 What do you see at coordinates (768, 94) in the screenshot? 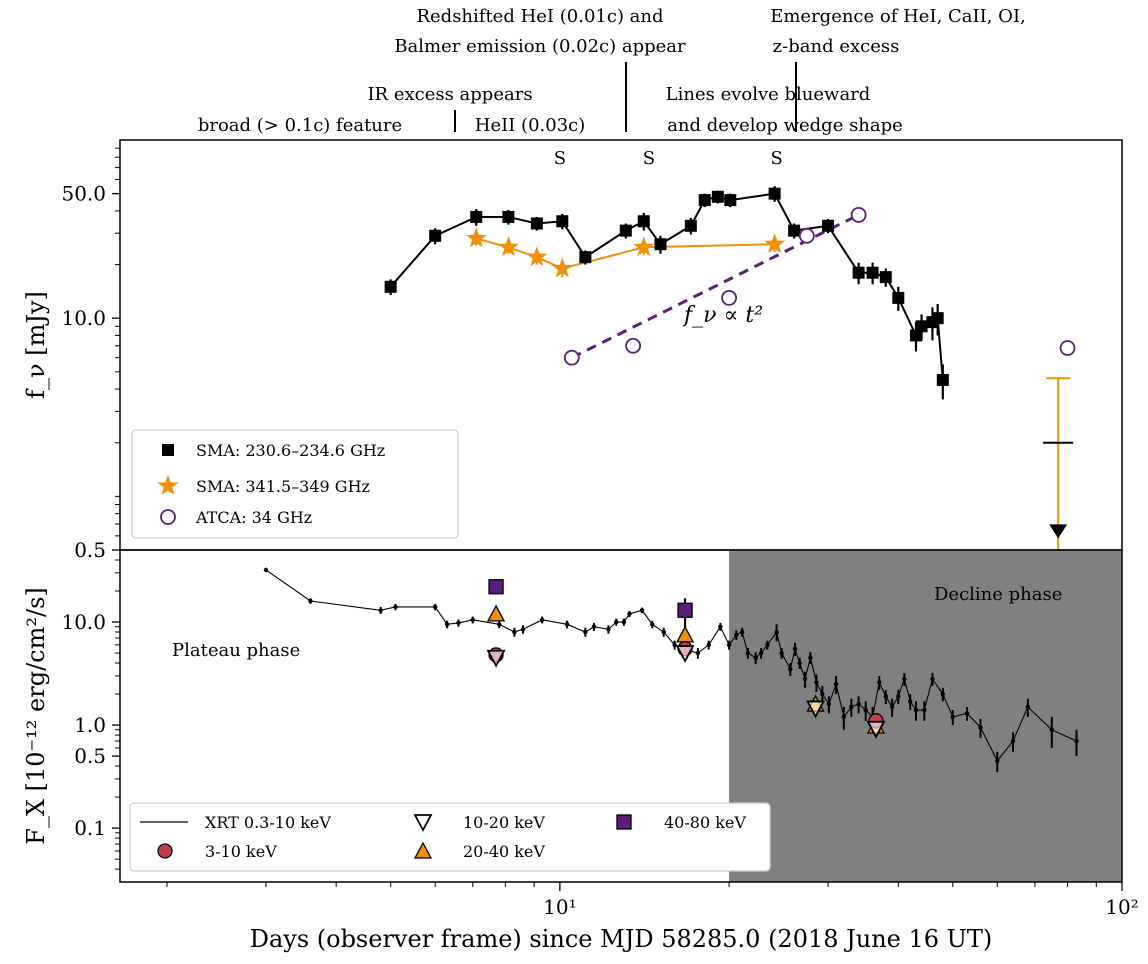
I see `annotation-blueward: Lines evolve blueward` at bounding box center [768, 94].